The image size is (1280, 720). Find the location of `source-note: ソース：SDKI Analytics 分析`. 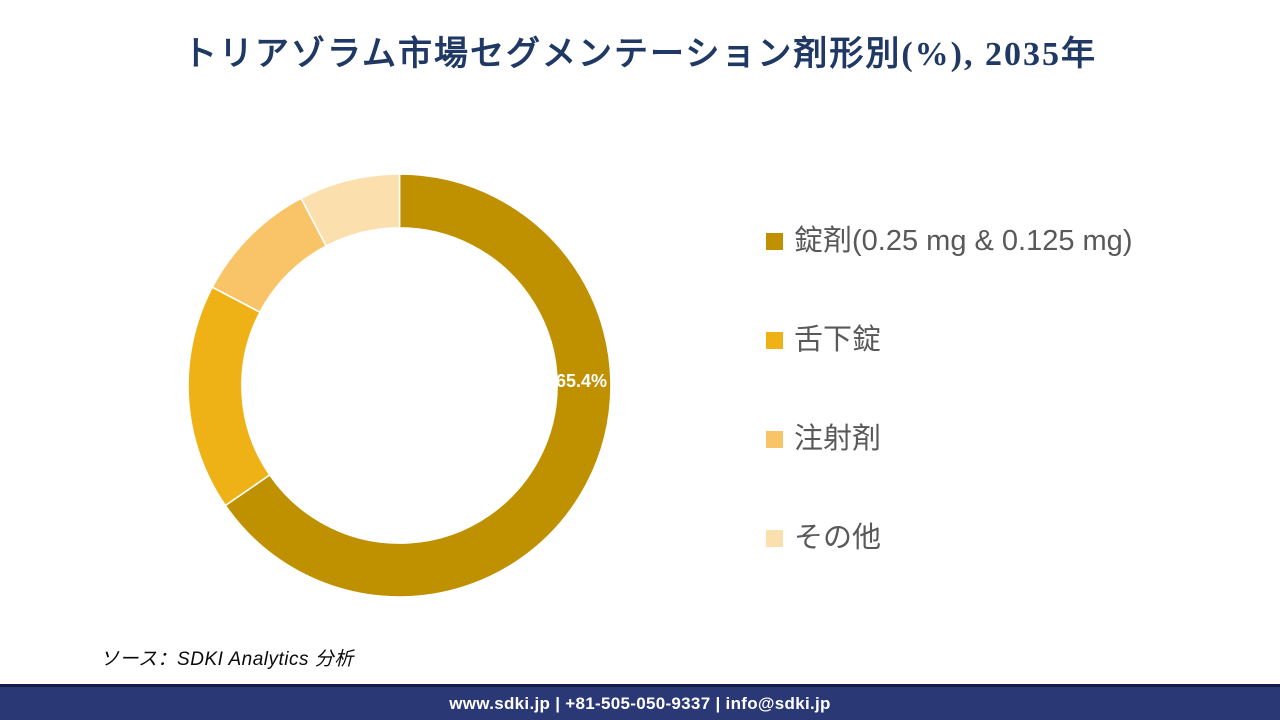

source-note: ソース：SDKI Analytics 分析 is located at coordinates (227, 659).